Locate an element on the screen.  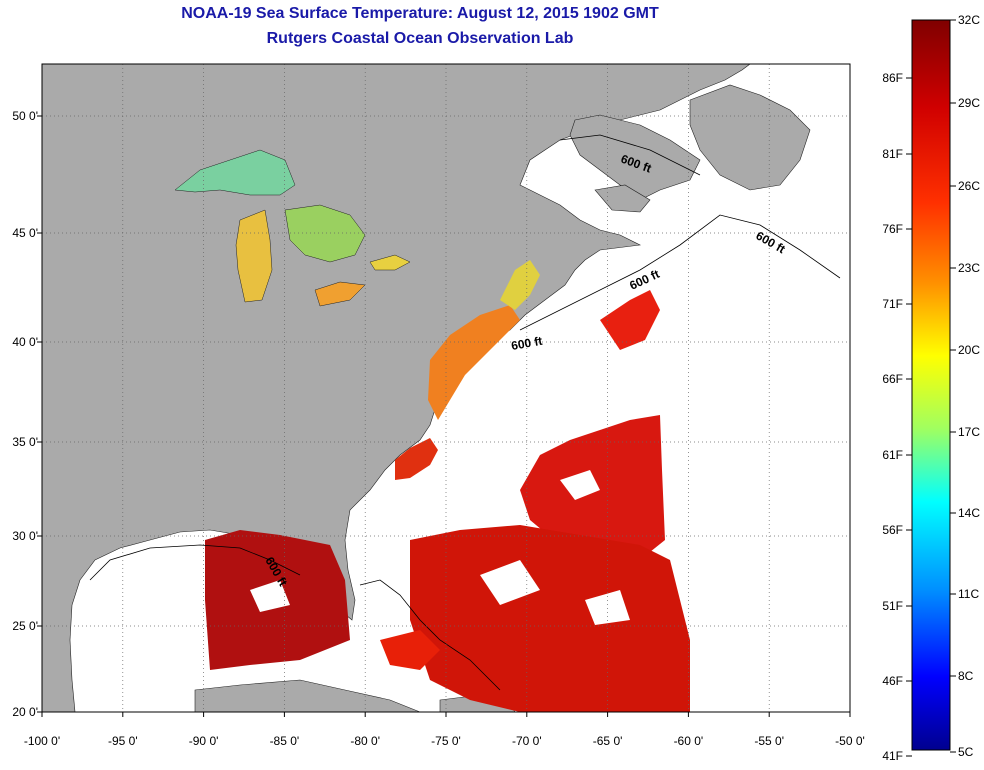
colorbar-fahrenheit-labels: 86F 81F 76F 71F 66F 61F 56F 51F 46F 41F is located at coordinates (897, 417).